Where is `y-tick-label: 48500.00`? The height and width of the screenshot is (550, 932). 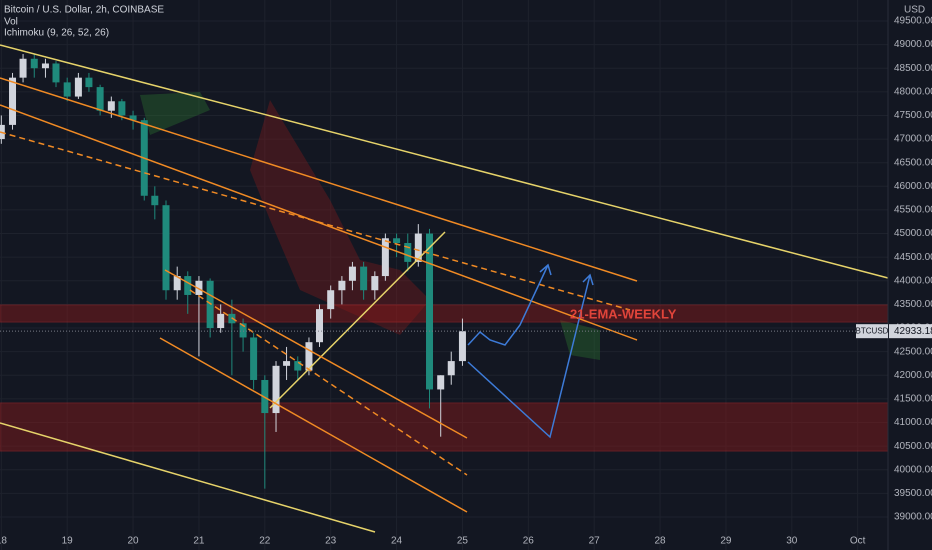 y-tick-label: 48500.00 is located at coordinates (913, 68).